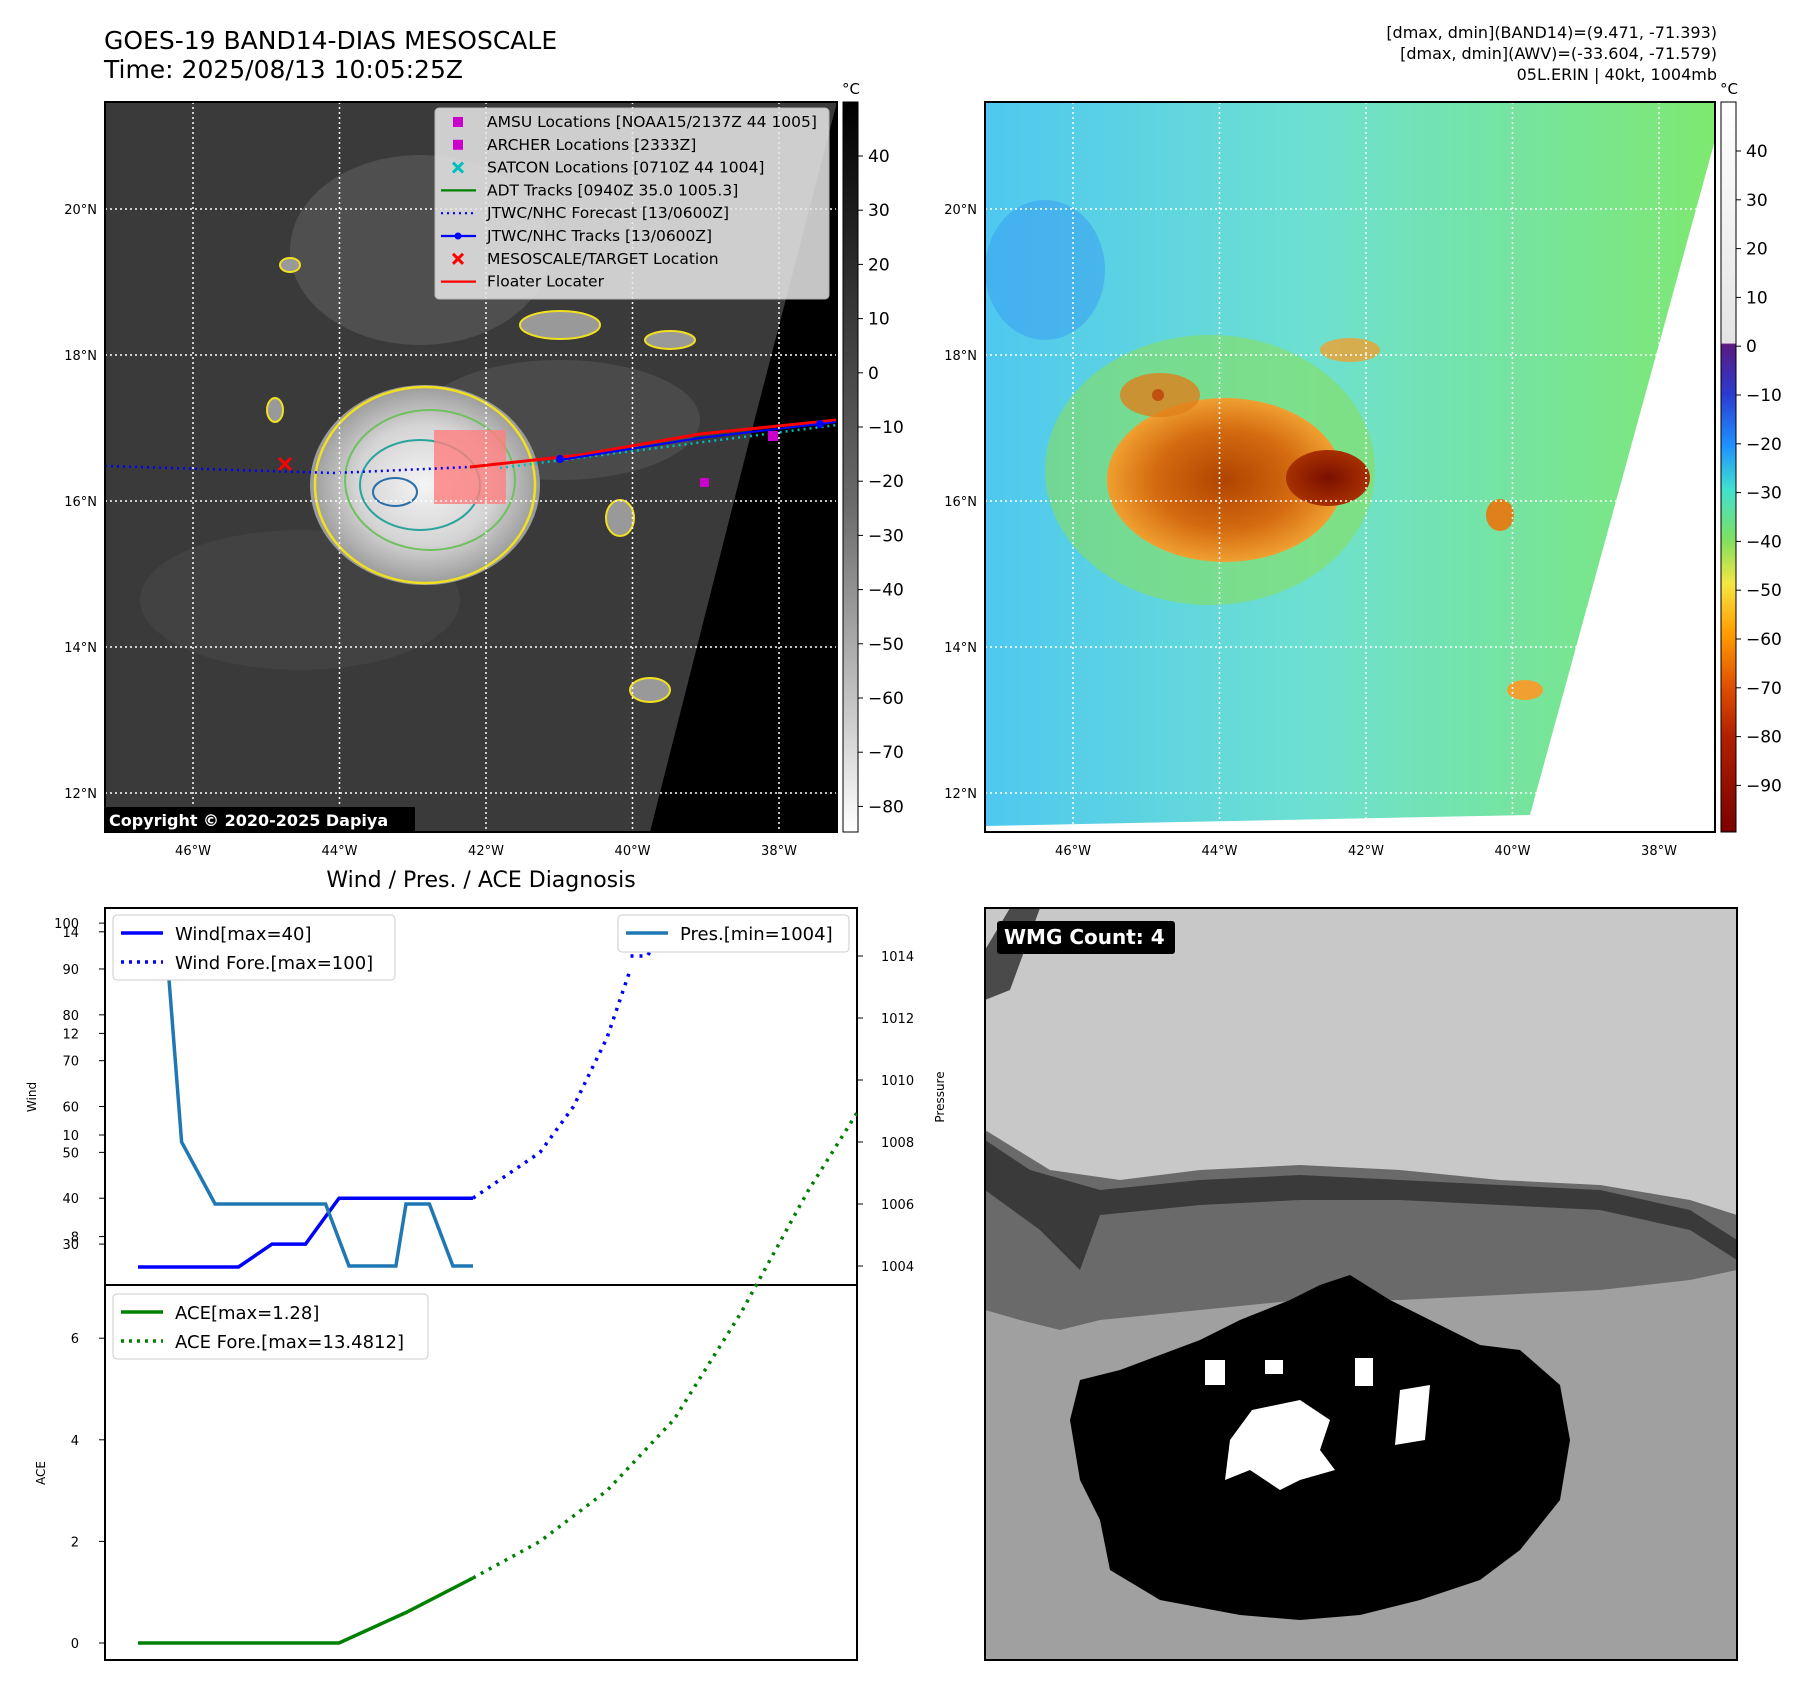 Image resolution: width=1797 pixels, height=1690 pixels. What do you see at coordinates (885, 1112) in the screenshot?
I see `pressure-axis-ticks: 1004 1006 1008 1010 1012 1014` at bounding box center [885, 1112].